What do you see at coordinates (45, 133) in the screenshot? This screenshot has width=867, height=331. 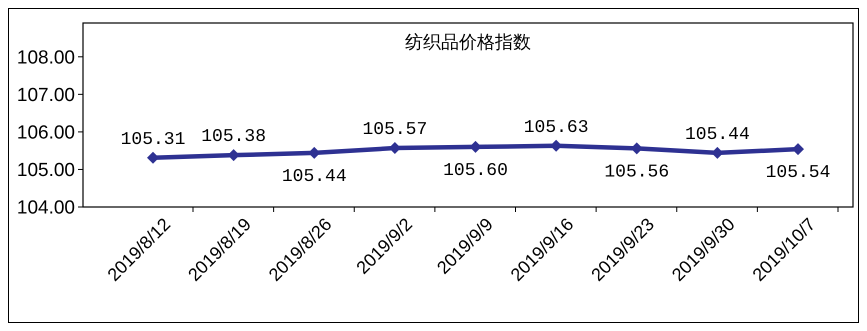 I see `y-tick-label: 106.00` at bounding box center [45, 133].